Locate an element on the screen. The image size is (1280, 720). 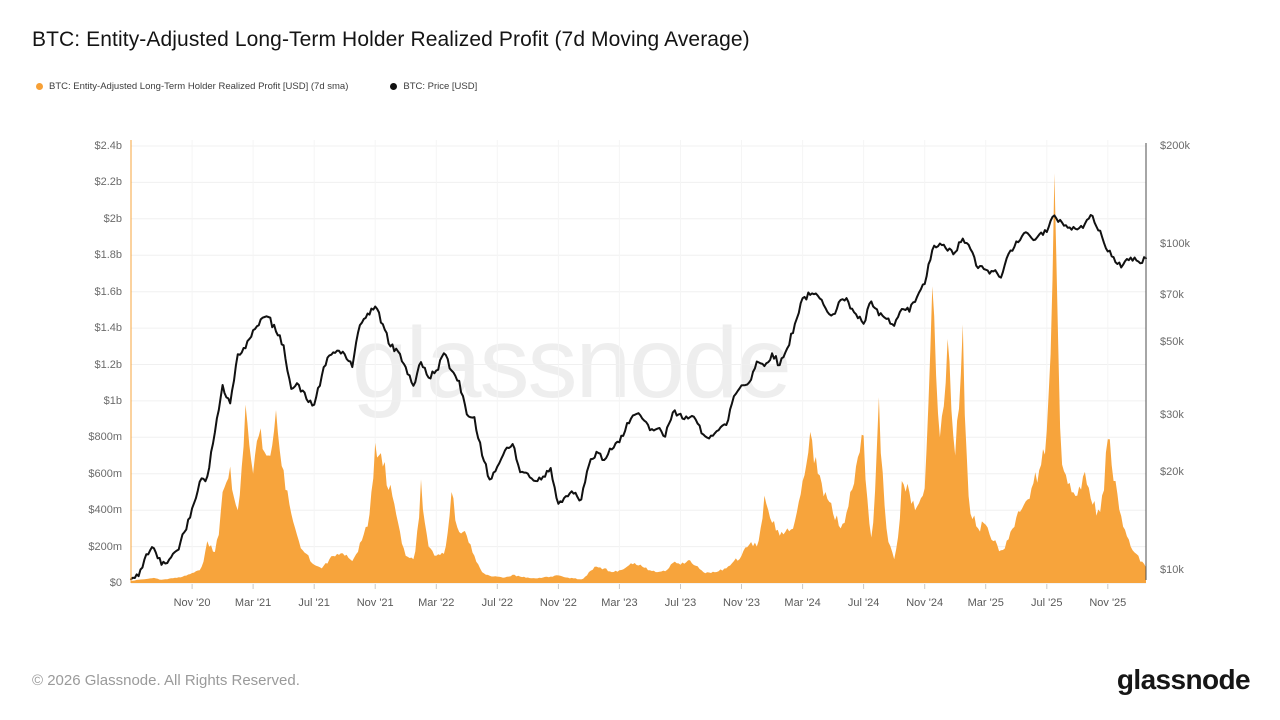
x-axis-tick-label: Mar '25 is located at coordinates (985, 603).